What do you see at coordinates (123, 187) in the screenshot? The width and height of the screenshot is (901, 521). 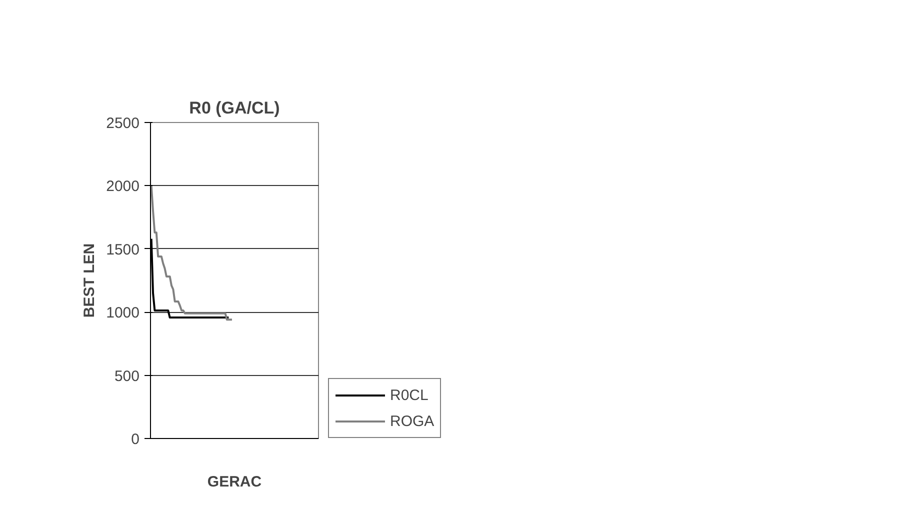 I see `y-tick-label: 2000` at bounding box center [123, 187].